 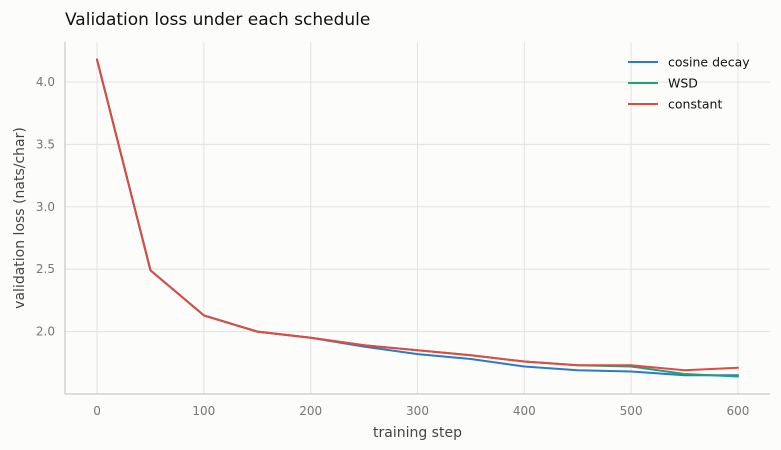 I want to click on x-tick-label: 400, so click(x=524, y=411).